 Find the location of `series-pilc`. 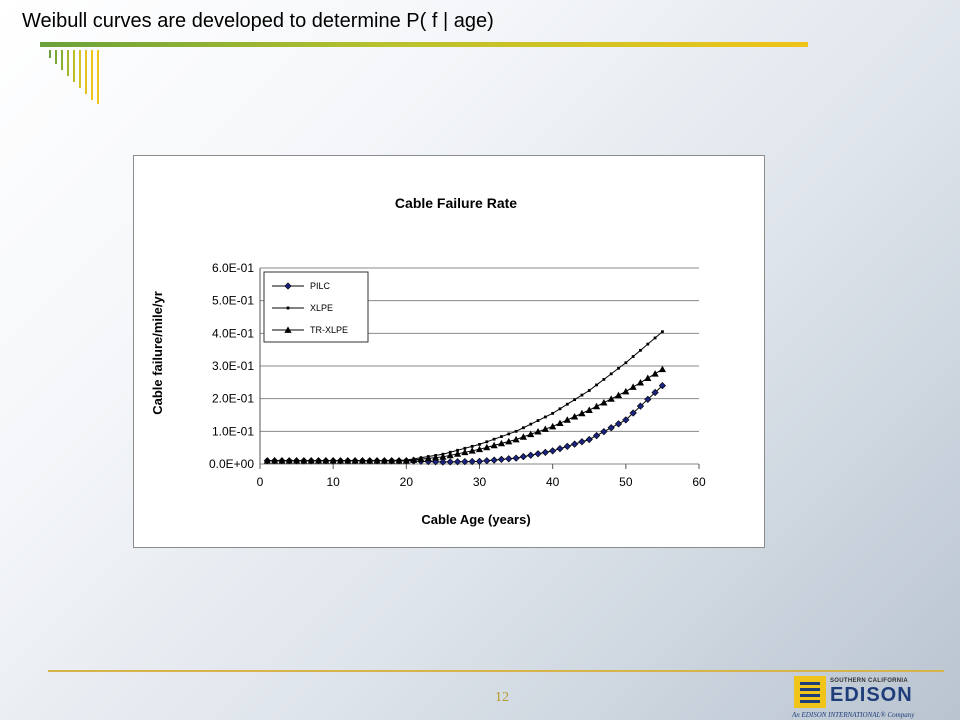

series-pilc is located at coordinates (465, 423).